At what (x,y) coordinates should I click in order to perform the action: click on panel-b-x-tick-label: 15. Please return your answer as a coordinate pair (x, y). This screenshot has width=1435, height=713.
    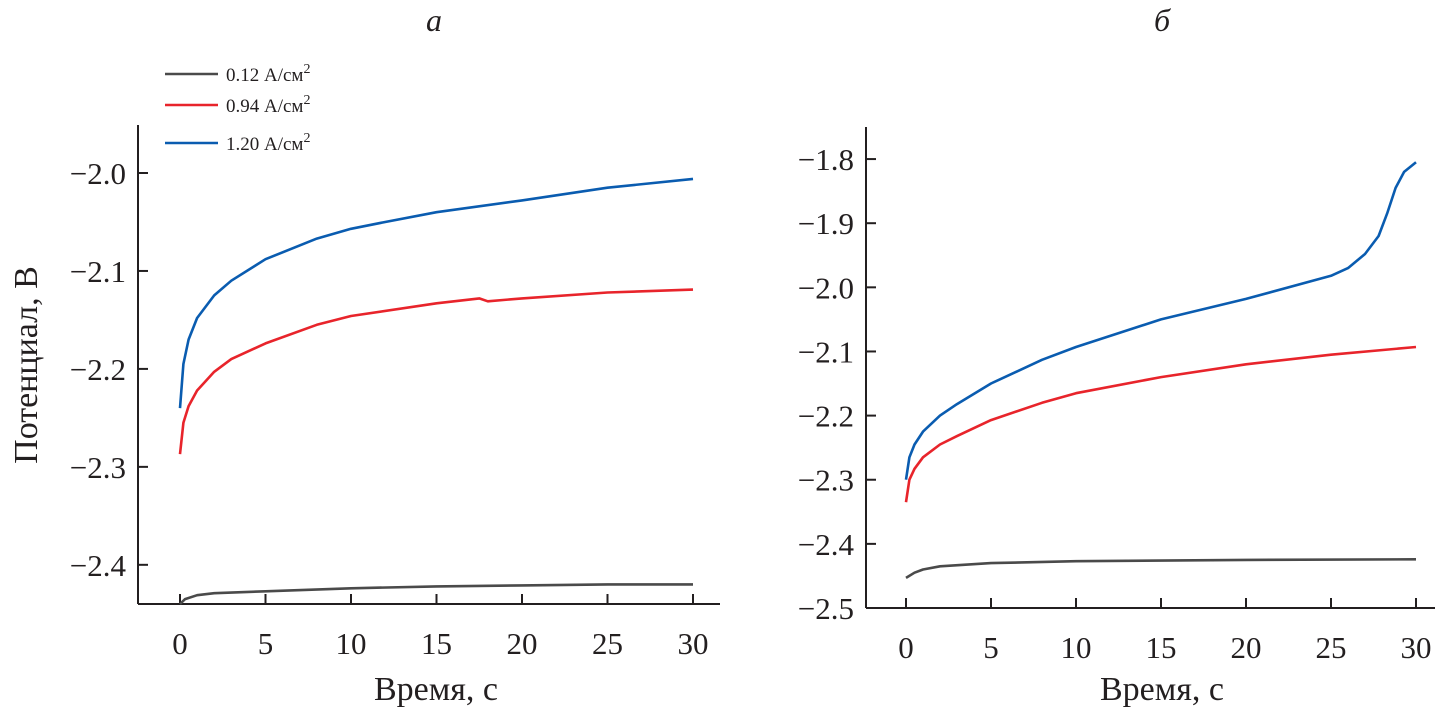
    Looking at the image, I should click on (1161, 647).